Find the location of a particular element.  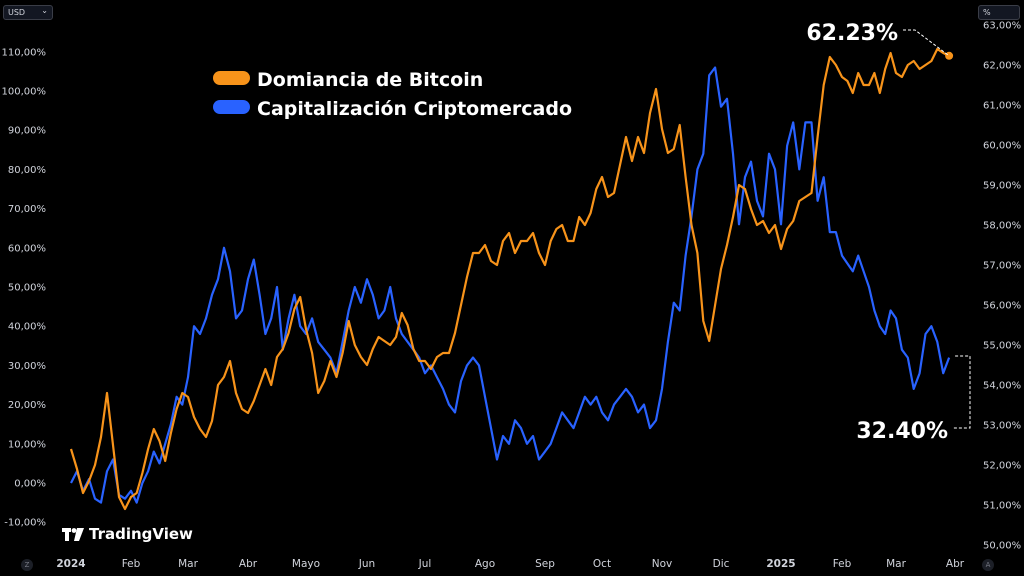

tradingview-wordmark: TradingView is located at coordinates (141, 534).